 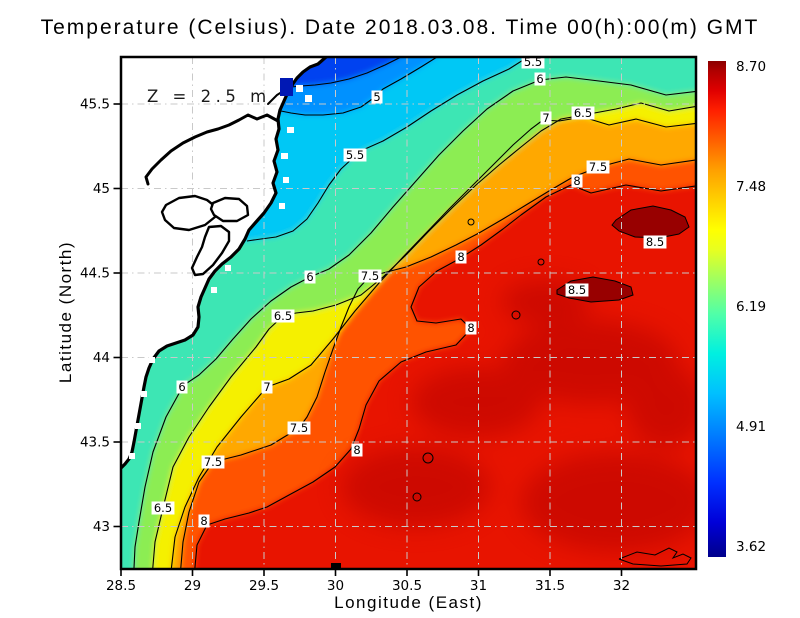 What do you see at coordinates (286, 87) in the screenshot?
I see `river-mouth-cold-square` at bounding box center [286, 87].